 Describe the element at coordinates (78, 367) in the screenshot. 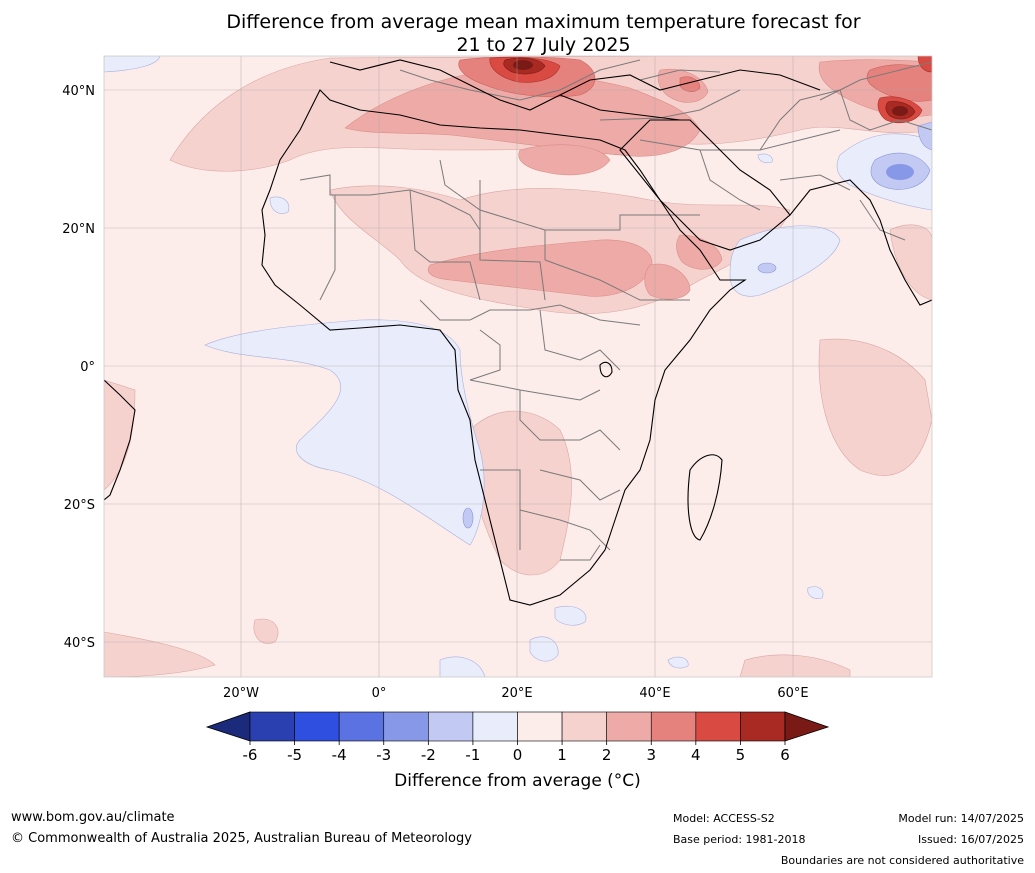

I see `latitude-labels: 40°N 20°N 0° 20°S 40°S` at that location.